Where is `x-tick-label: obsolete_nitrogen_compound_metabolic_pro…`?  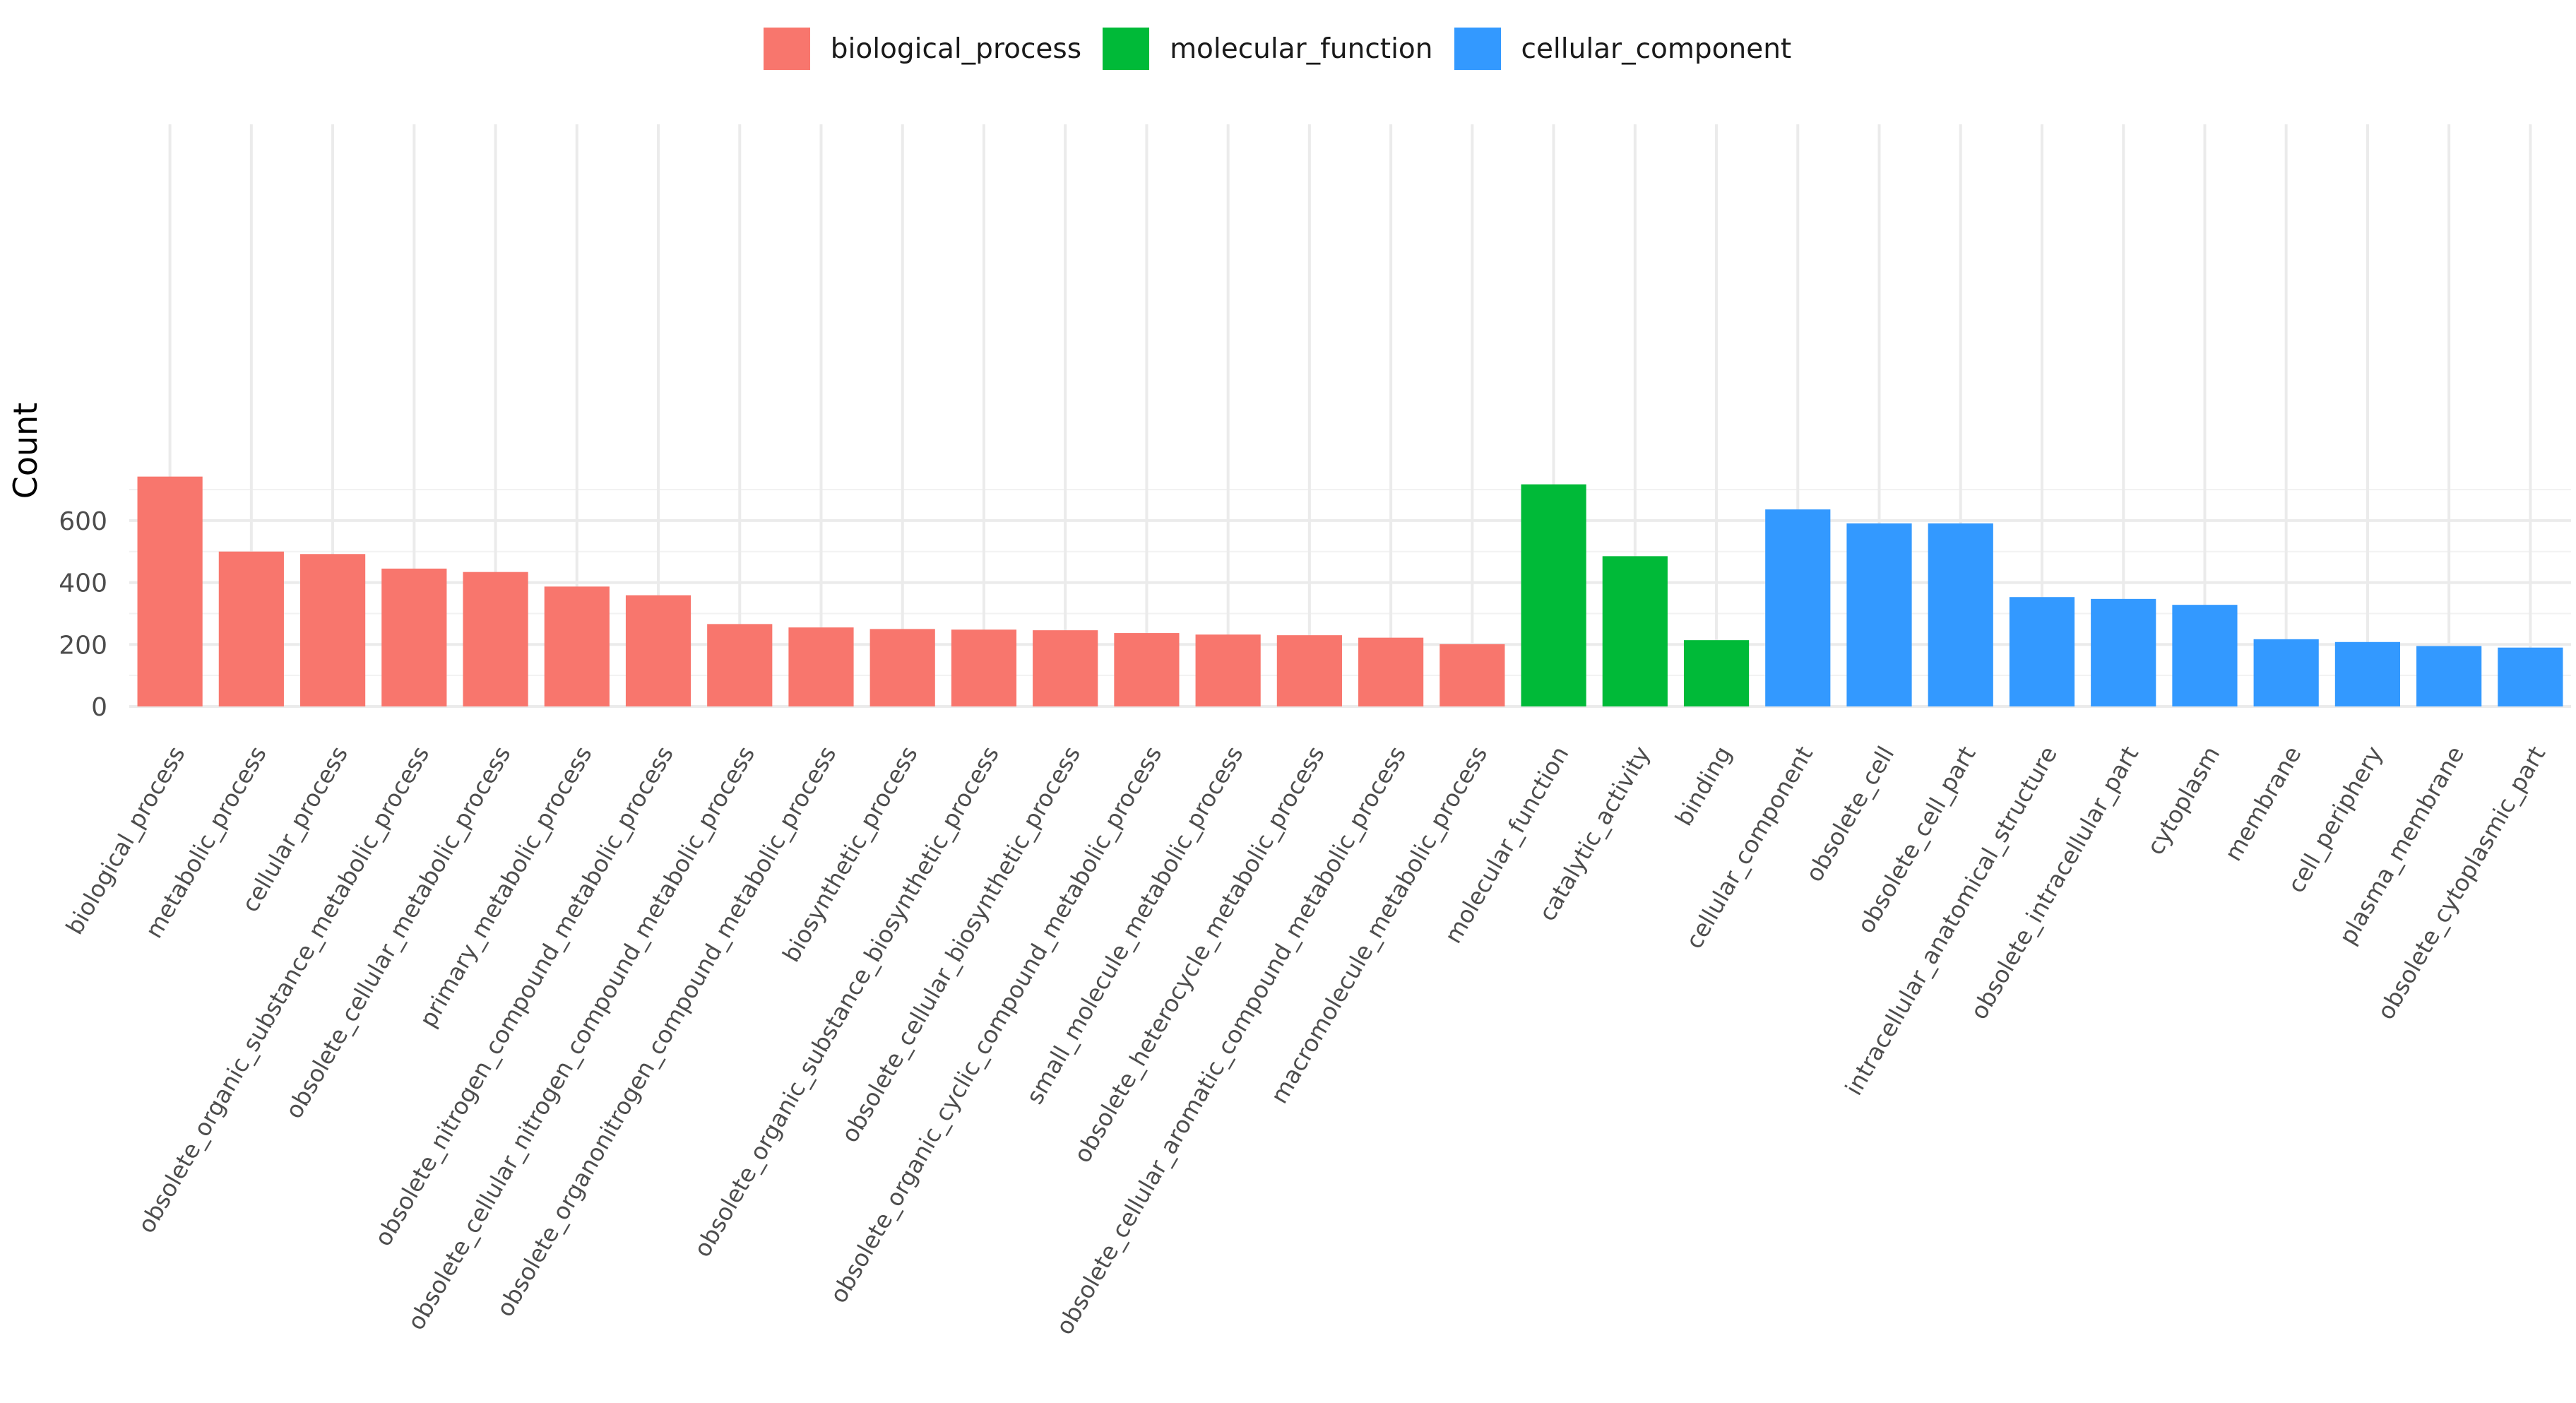
x-tick-label: obsolete_nitrogen_compound_metabolic_pro… is located at coordinates (524, 997).